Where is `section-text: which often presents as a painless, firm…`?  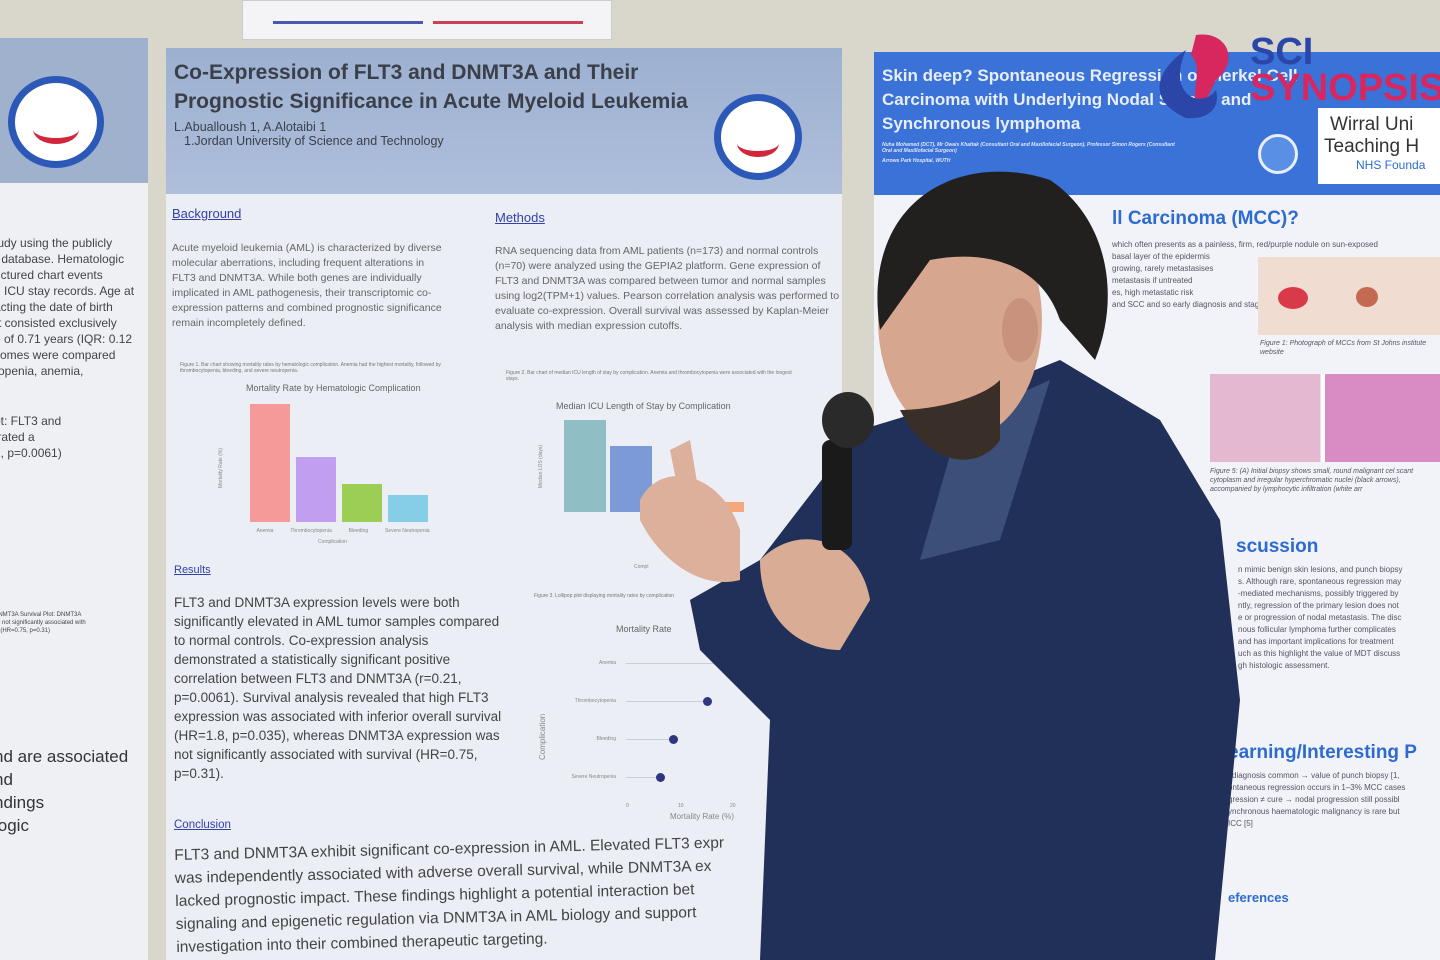
section-text: which often presents as a painless, firm… is located at coordinates (1276, 275).